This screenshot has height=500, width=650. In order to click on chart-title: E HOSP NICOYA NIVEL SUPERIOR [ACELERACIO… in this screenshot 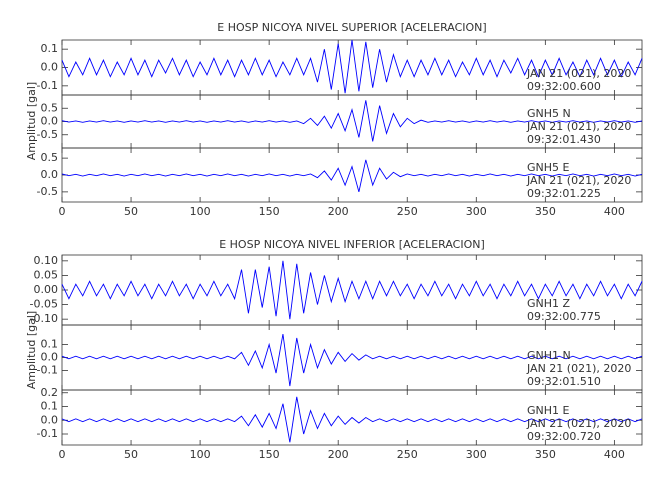, I will do `click(351, 27)`.